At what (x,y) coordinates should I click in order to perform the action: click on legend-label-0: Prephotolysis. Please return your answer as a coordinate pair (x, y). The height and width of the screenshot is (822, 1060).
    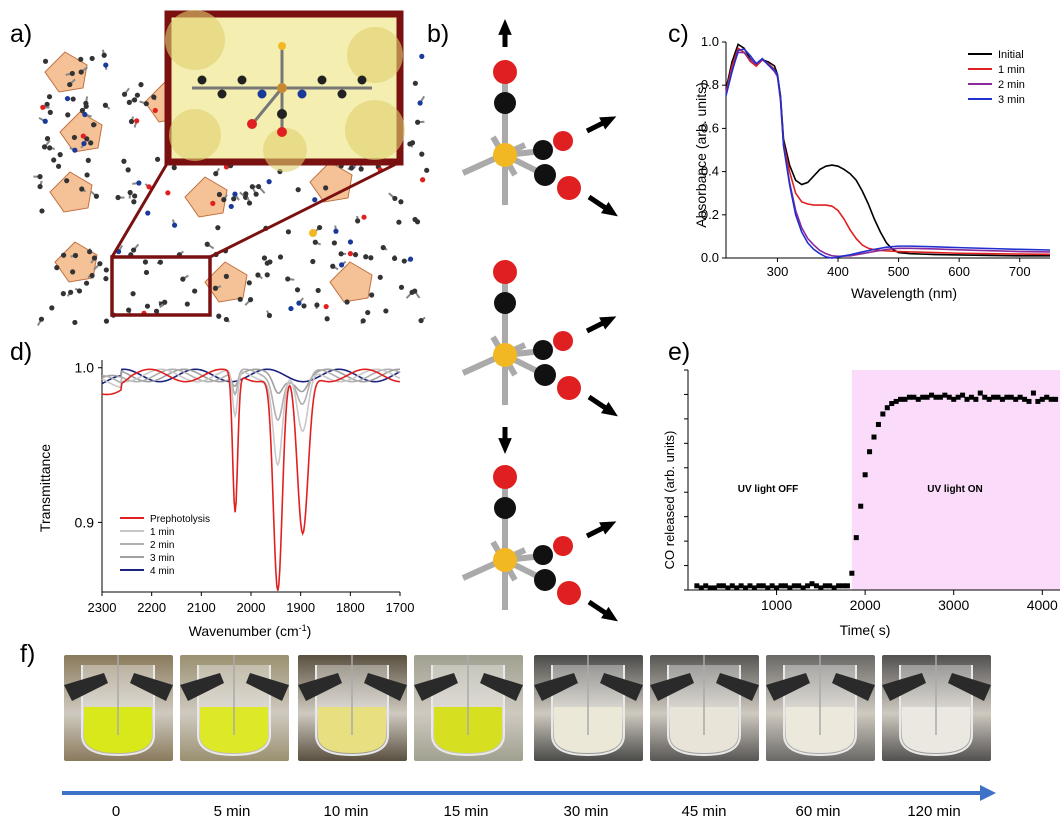
    Looking at the image, I should click on (180, 519).